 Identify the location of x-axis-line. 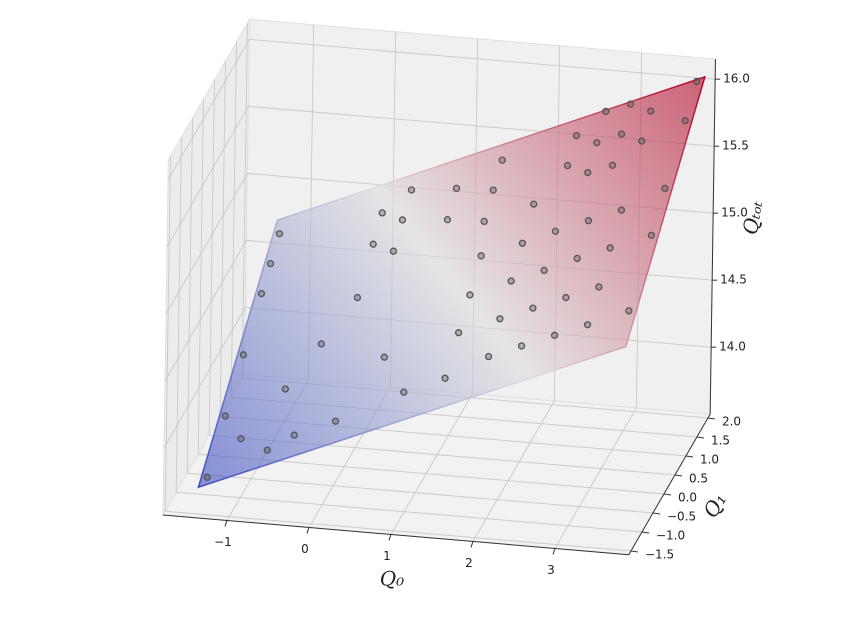
(395, 535).